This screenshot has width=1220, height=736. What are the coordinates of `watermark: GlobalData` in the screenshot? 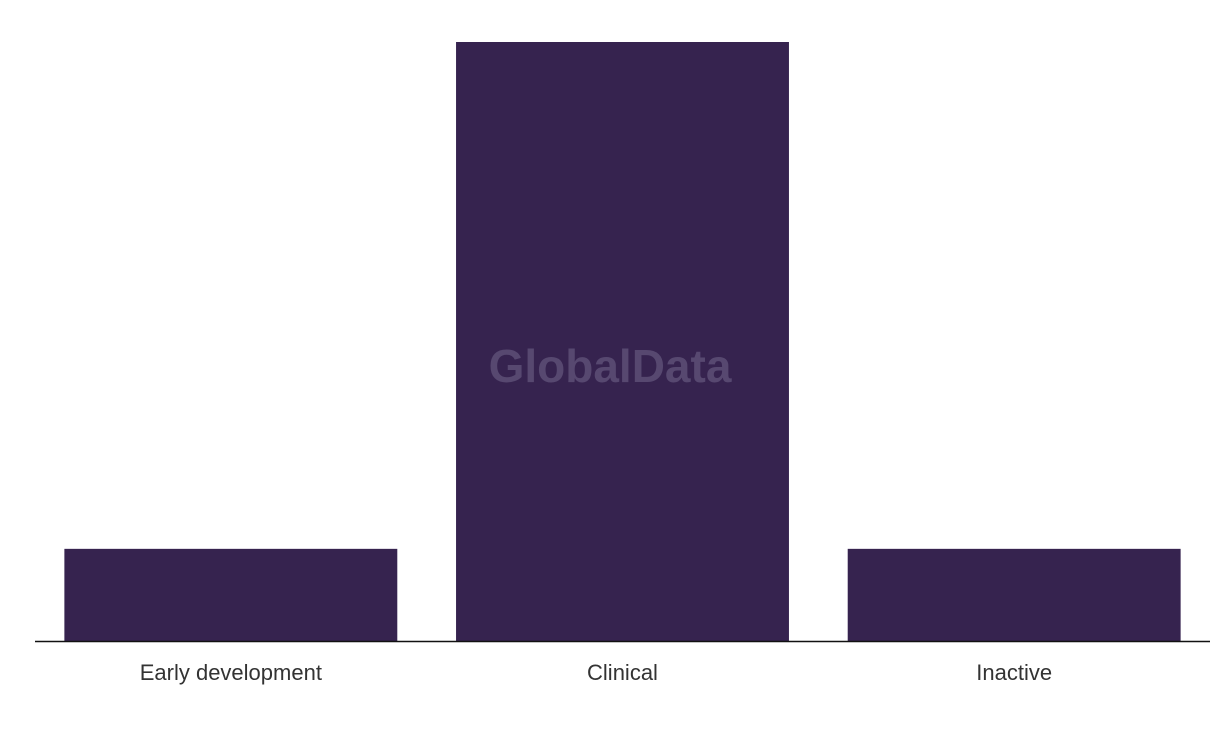 It's located at (610, 366).